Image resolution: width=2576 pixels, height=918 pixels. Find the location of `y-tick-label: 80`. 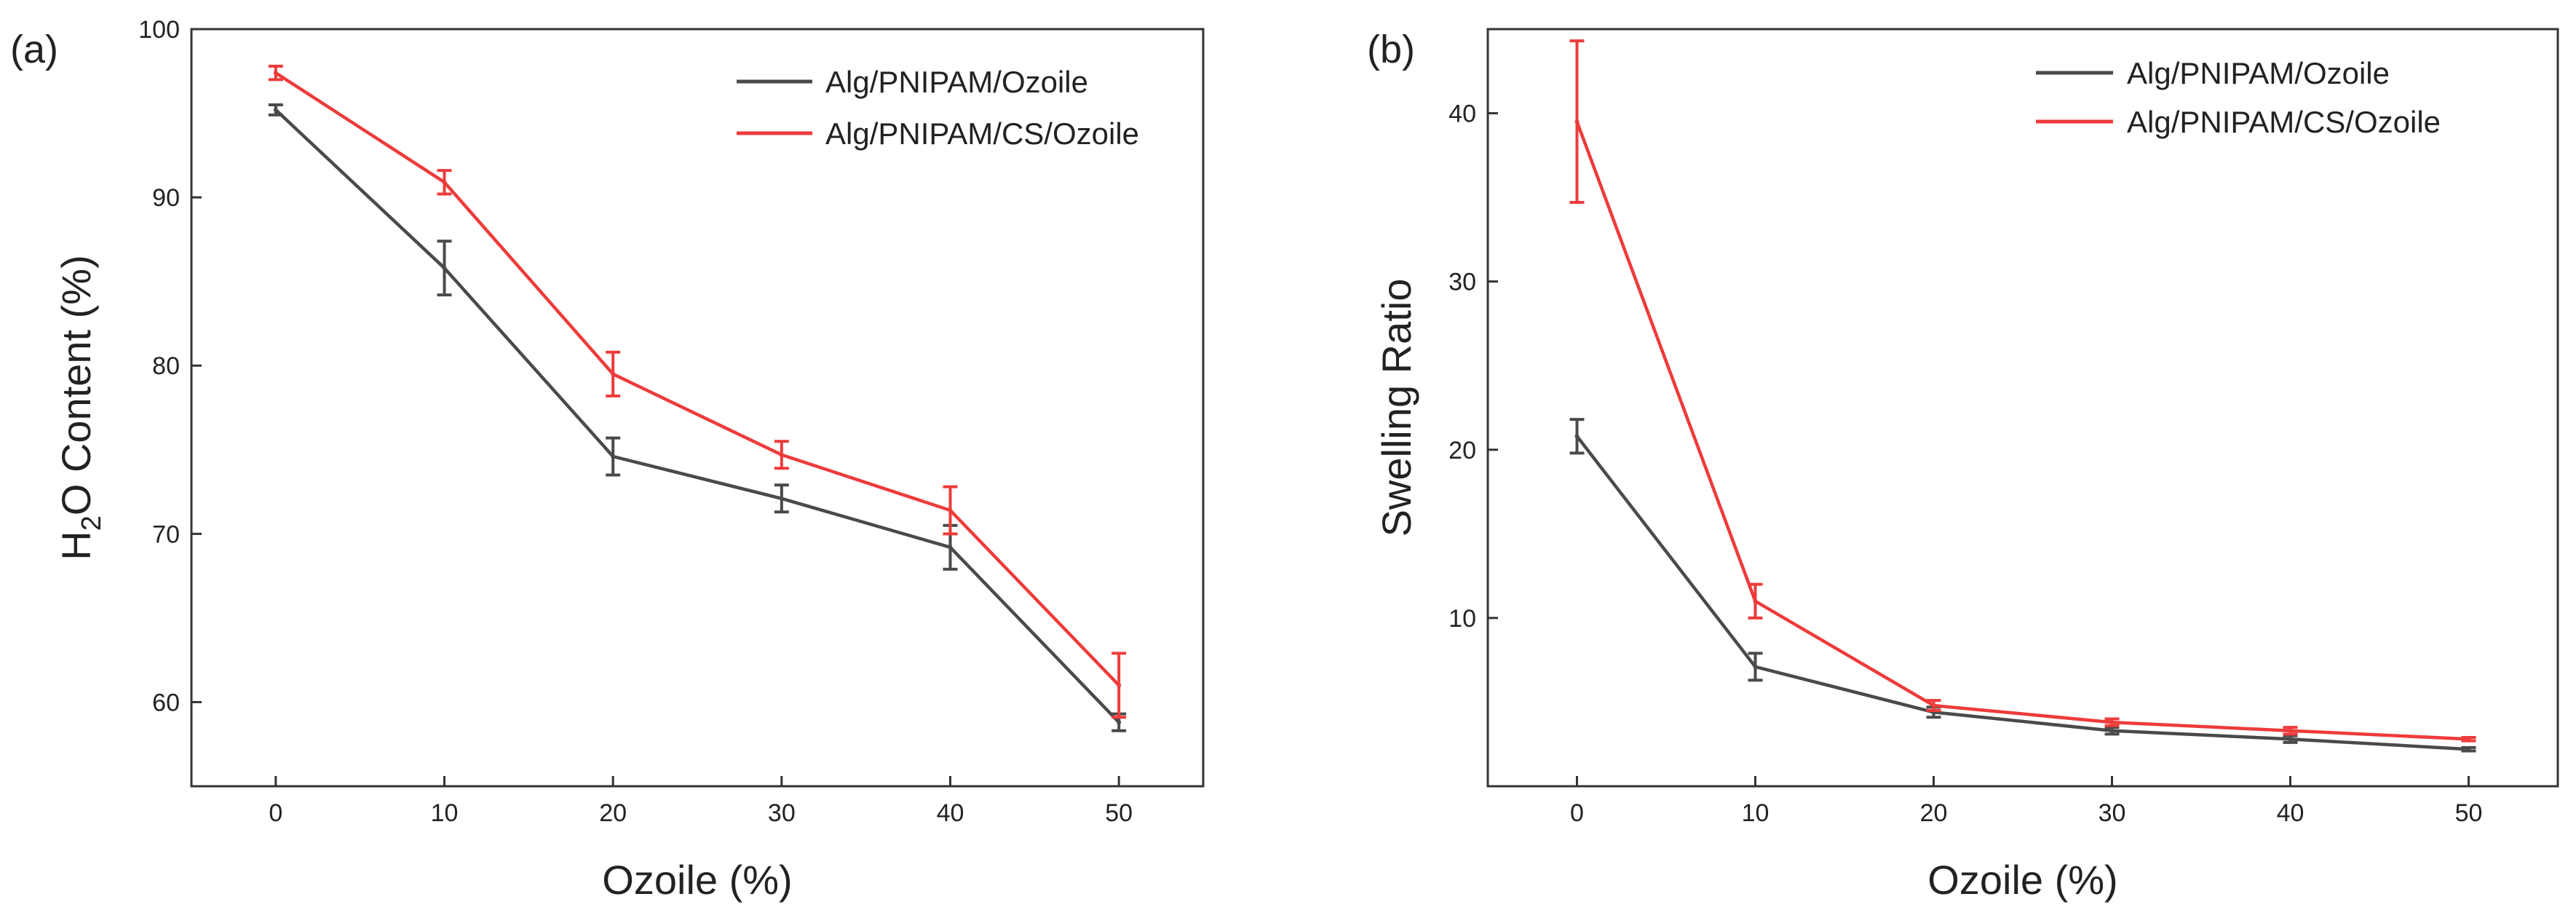

y-tick-label: 80 is located at coordinates (166, 366).